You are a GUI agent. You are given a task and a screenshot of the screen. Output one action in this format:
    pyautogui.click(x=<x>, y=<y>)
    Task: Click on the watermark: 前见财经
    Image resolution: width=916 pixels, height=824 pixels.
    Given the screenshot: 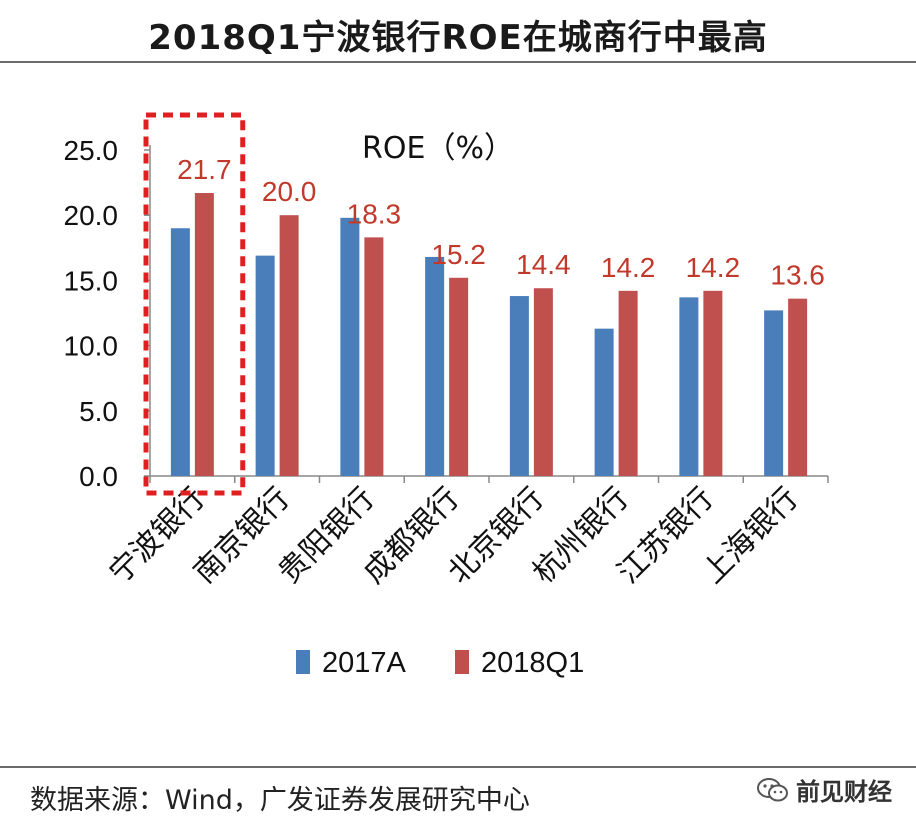 What is the action you would take?
    pyautogui.click(x=824, y=789)
    